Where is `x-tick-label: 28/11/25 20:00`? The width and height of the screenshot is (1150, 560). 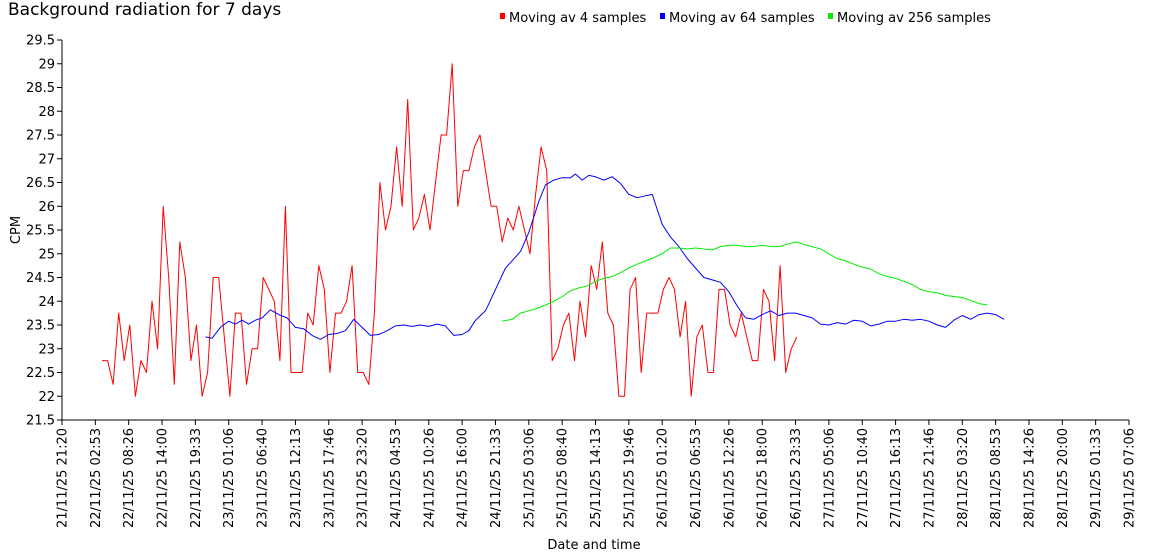
x-tick-label: 28/11/25 20:00 is located at coordinates (1063, 478).